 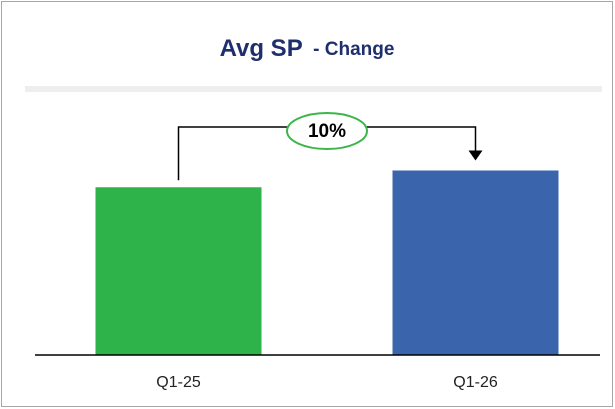 What do you see at coordinates (475, 382) in the screenshot?
I see `x-tick-label: Q1-26` at bounding box center [475, 382].